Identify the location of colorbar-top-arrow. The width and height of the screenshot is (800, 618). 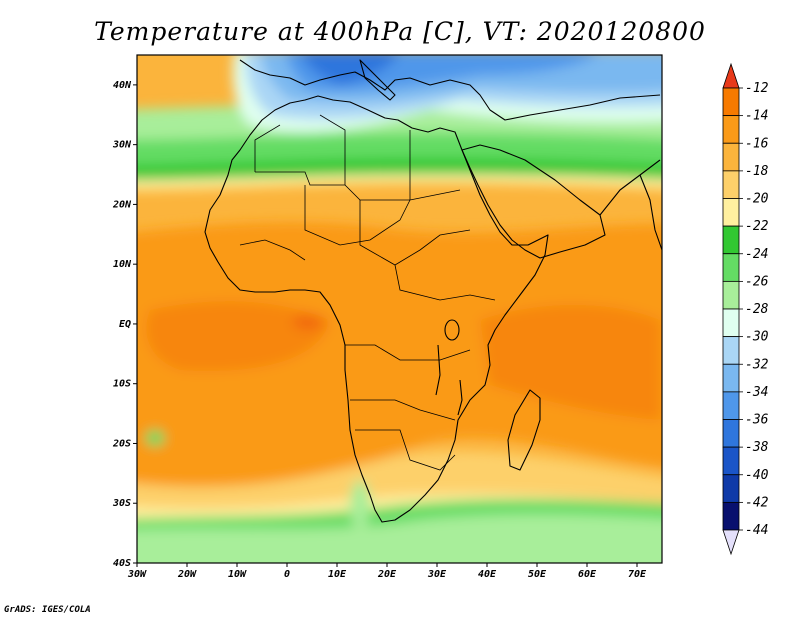
(731, 75).